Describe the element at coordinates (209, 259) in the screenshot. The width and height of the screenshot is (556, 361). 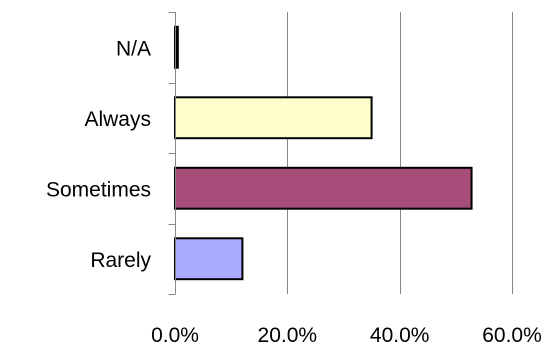
I see `bar-rarely` at that location.